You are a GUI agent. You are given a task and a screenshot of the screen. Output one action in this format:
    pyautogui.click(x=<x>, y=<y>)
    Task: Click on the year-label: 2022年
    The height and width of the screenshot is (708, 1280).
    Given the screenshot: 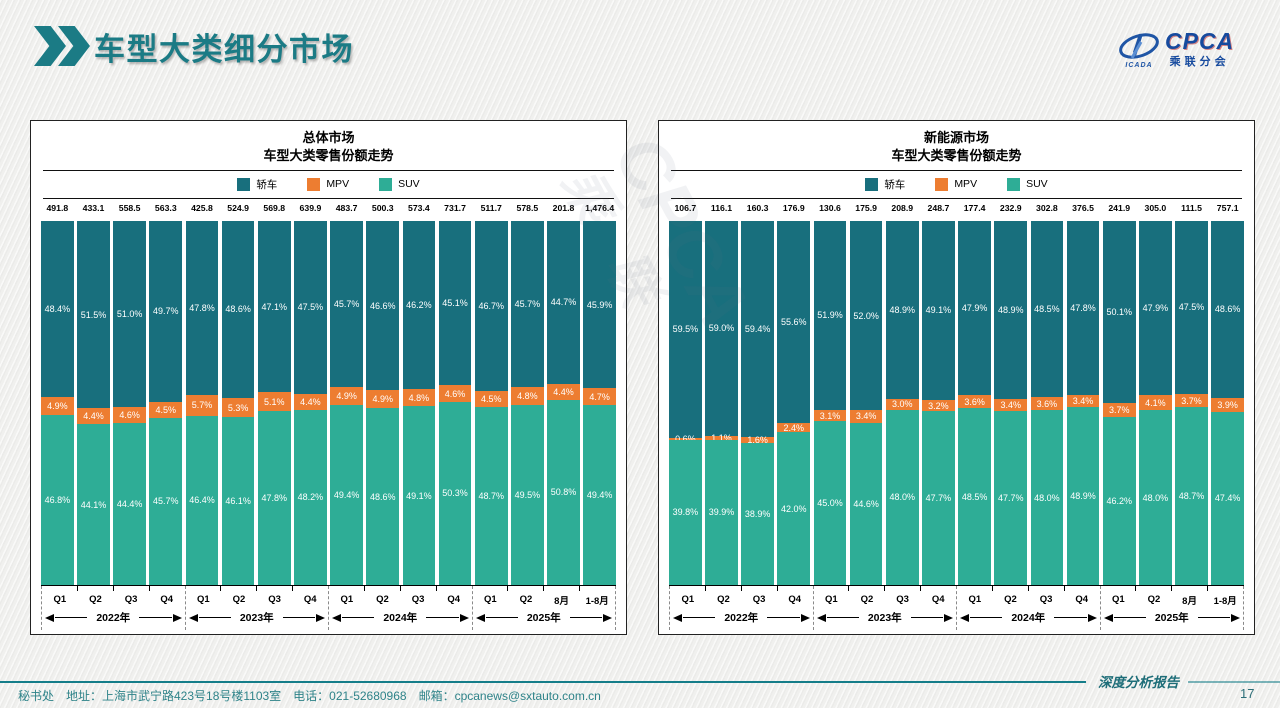 What is the action you would take?
    pyautogui.click(x=741, y=618)
    